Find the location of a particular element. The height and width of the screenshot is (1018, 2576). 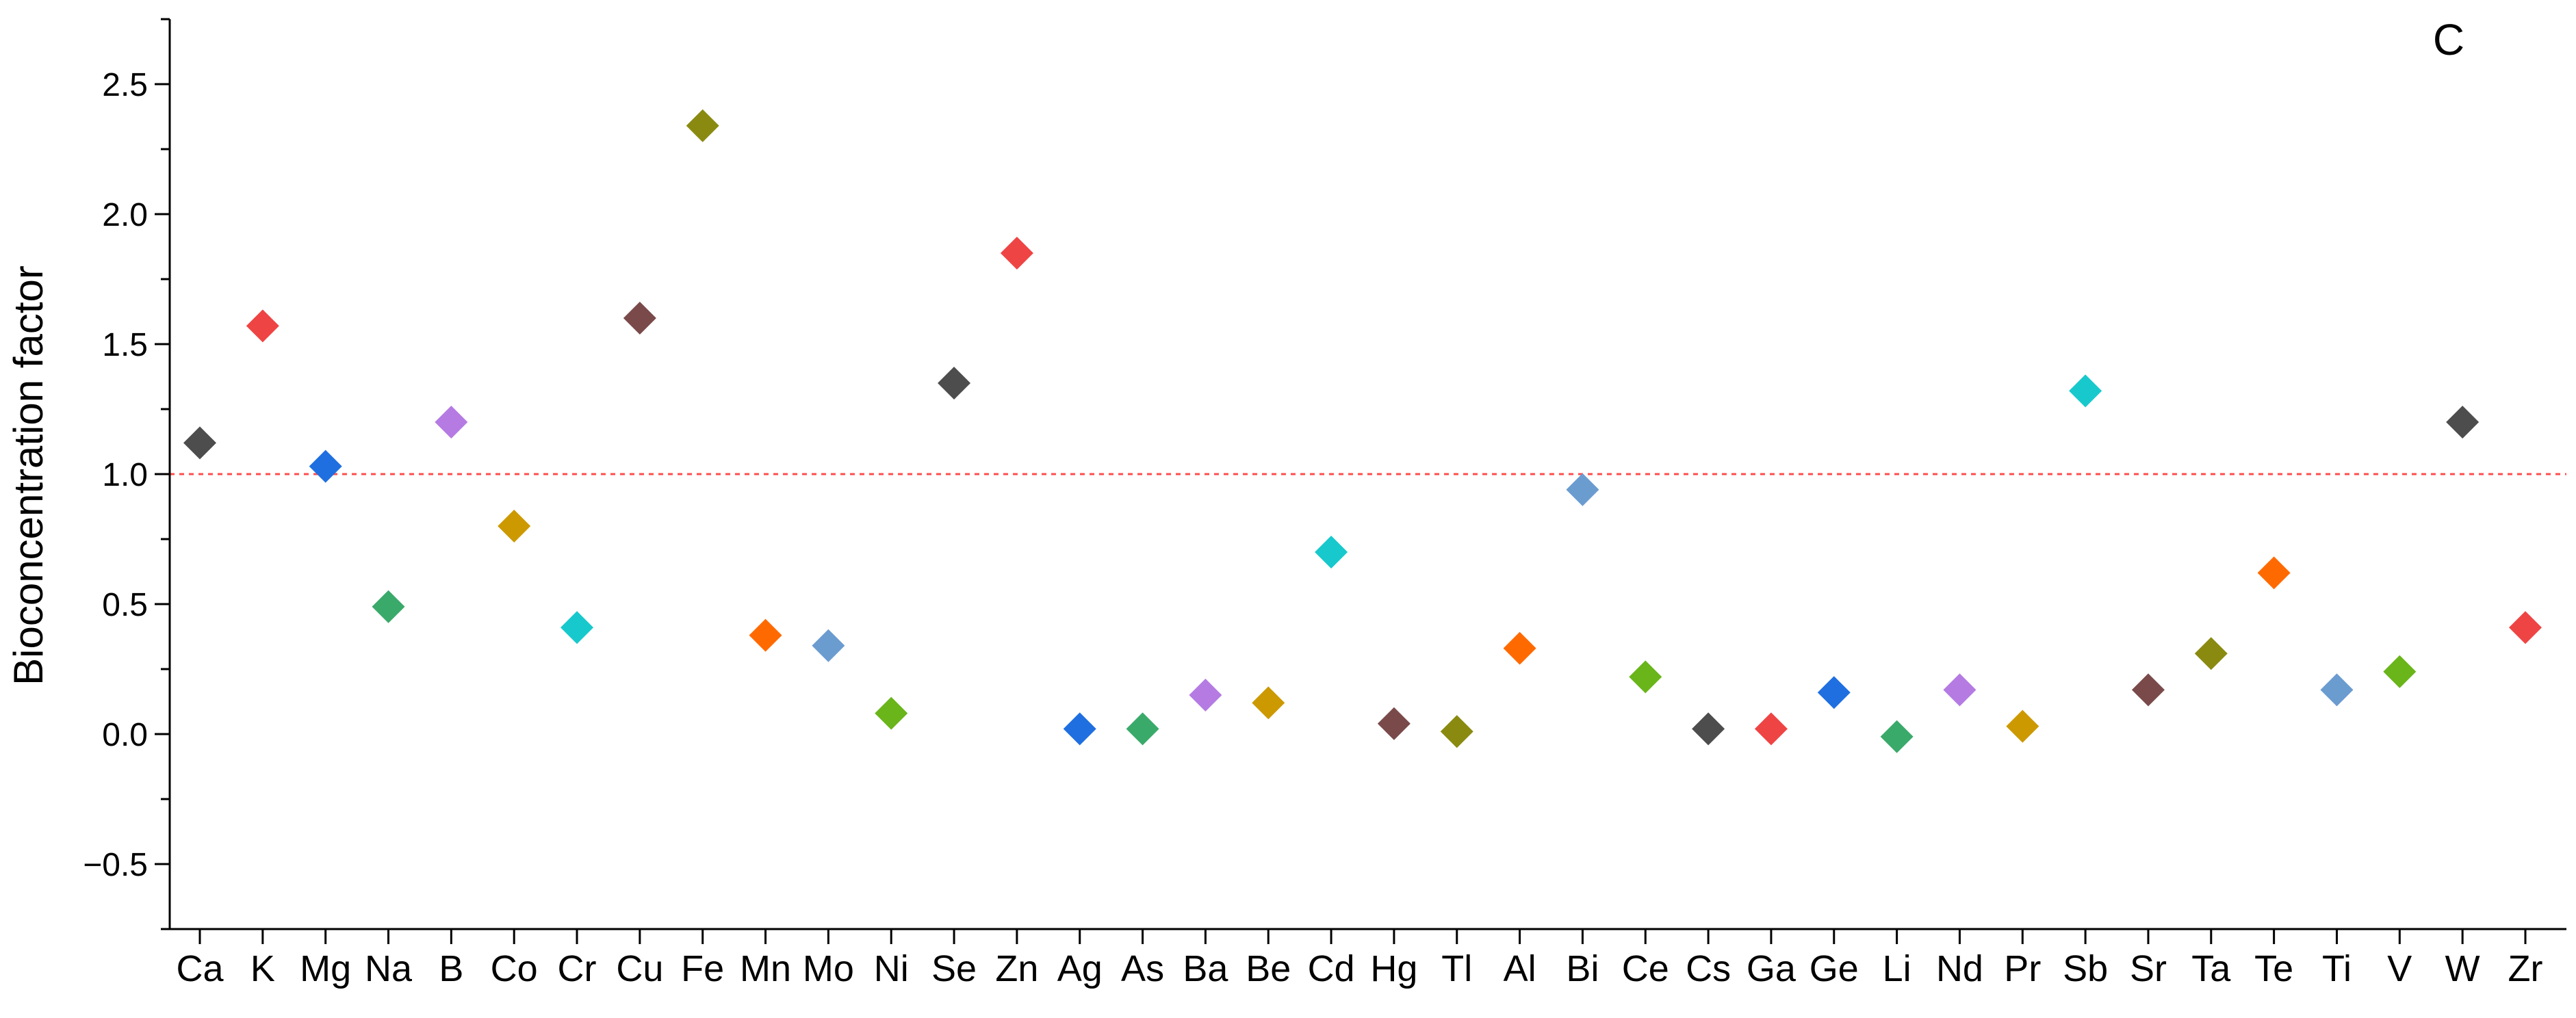

data-point-ga is located at coordinates (1771, 729).